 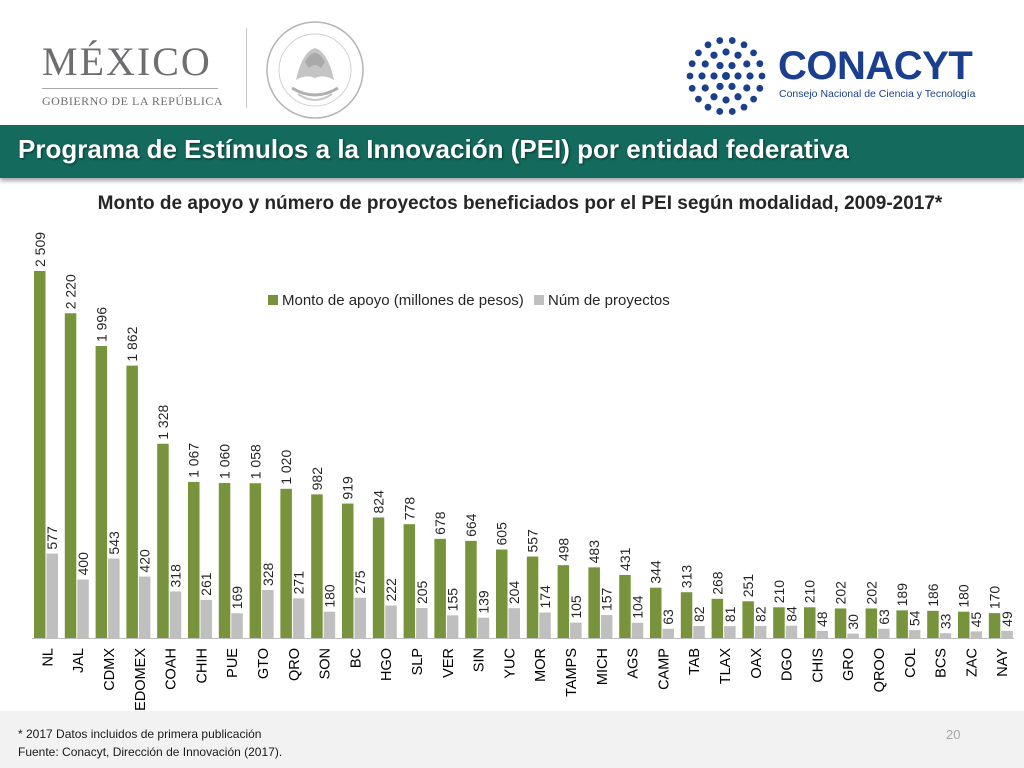 I want to click on bar-monto-ags, so click(x=625, y=606).